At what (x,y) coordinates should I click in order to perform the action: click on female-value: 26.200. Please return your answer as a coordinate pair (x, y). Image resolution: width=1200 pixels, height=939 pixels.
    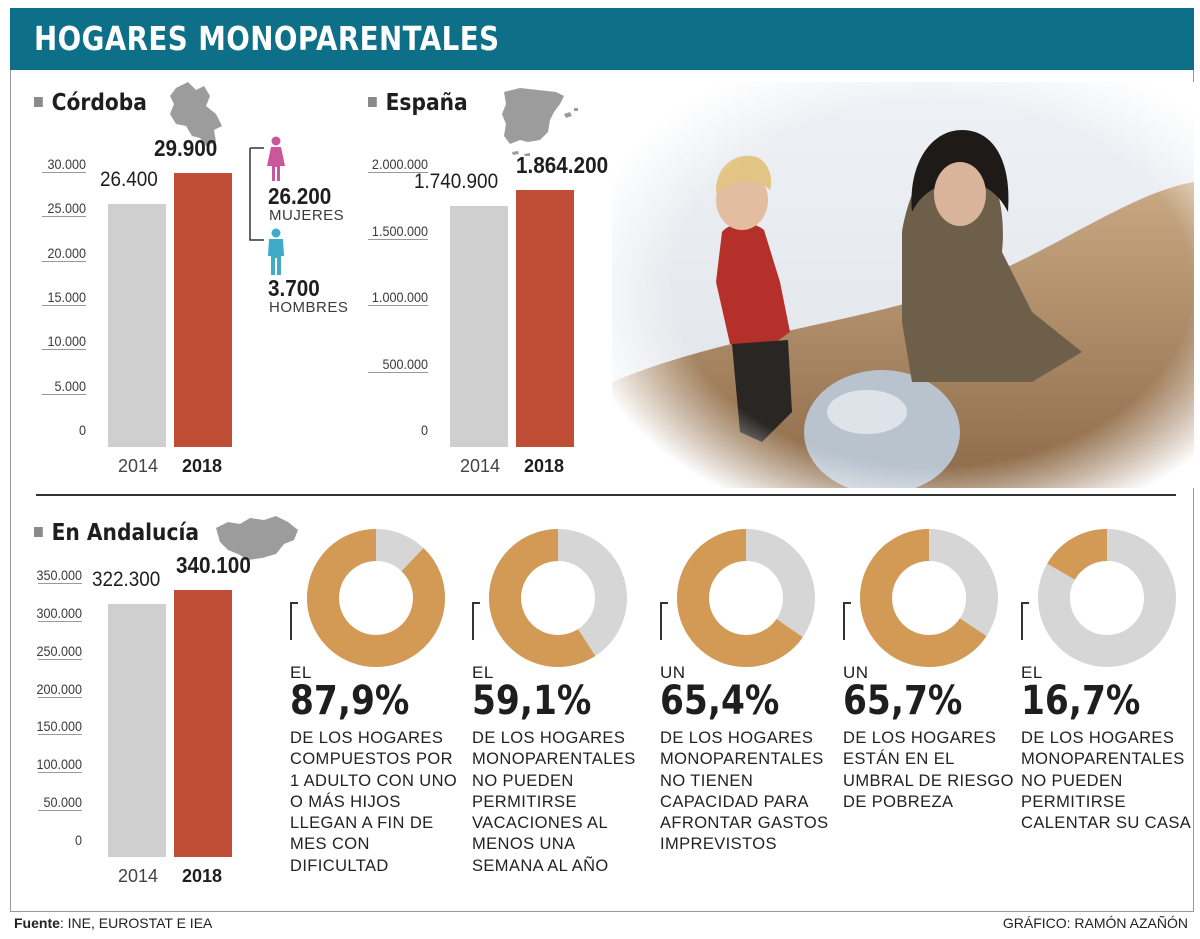
    Looking at the image, I should click on (300, 196).